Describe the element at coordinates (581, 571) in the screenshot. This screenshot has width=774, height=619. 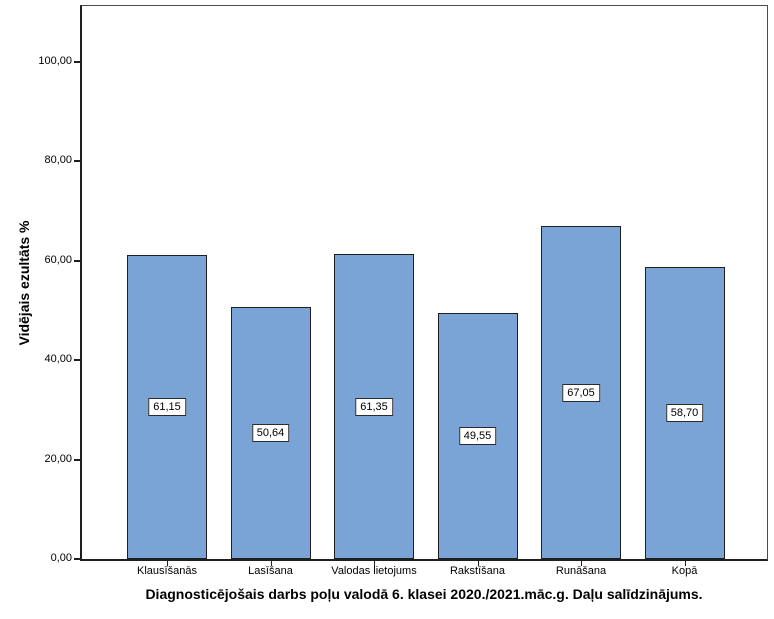
I see `category-label: Runāšana` at that location.